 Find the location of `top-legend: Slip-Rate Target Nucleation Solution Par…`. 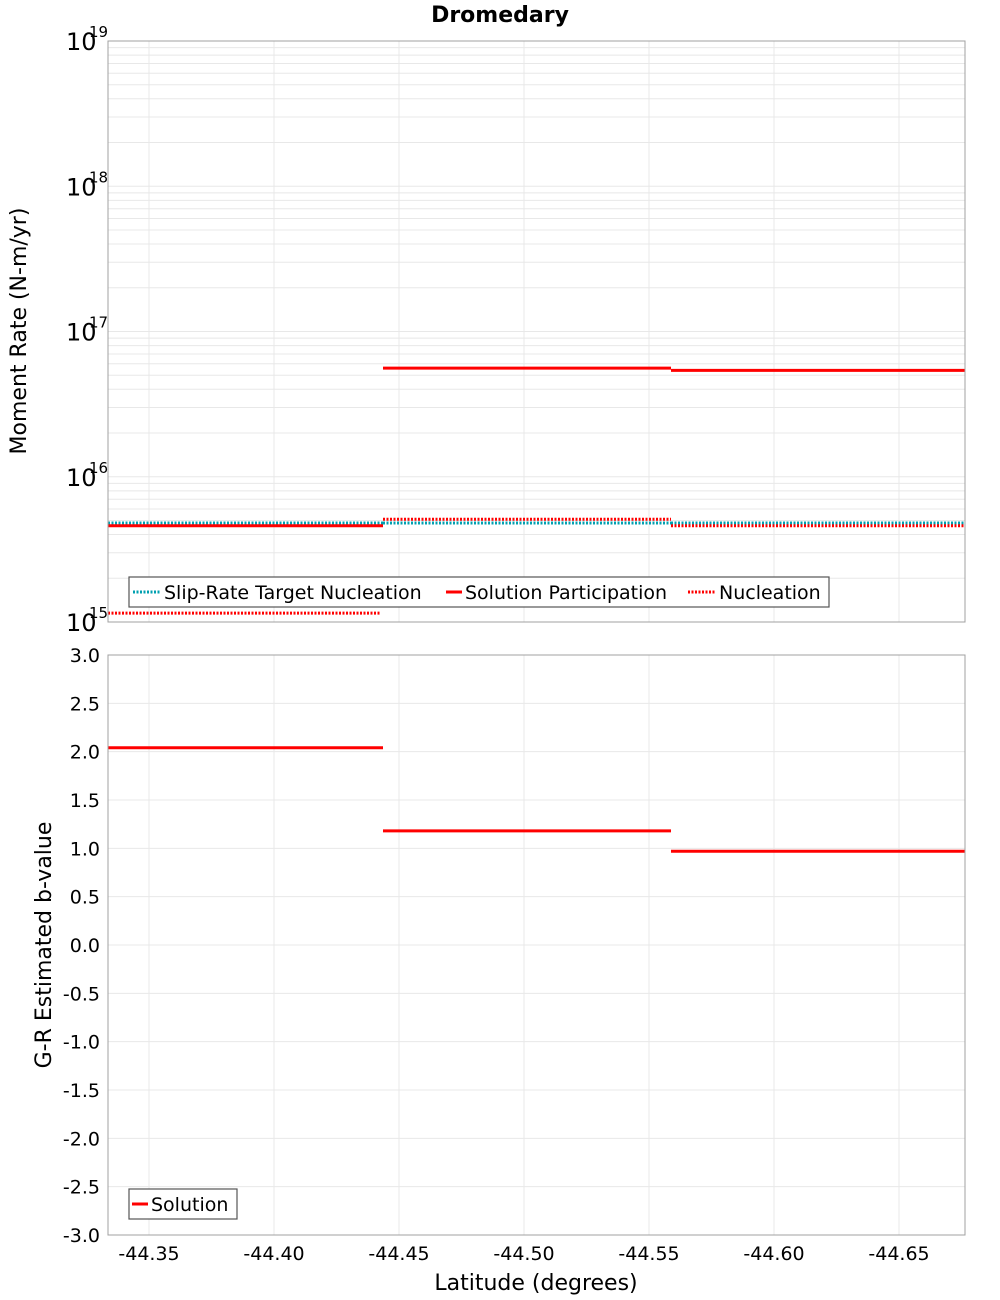

top-legend: Slip-Rate Target Nucleation Solution Par… is located at coordinates (479, 592).